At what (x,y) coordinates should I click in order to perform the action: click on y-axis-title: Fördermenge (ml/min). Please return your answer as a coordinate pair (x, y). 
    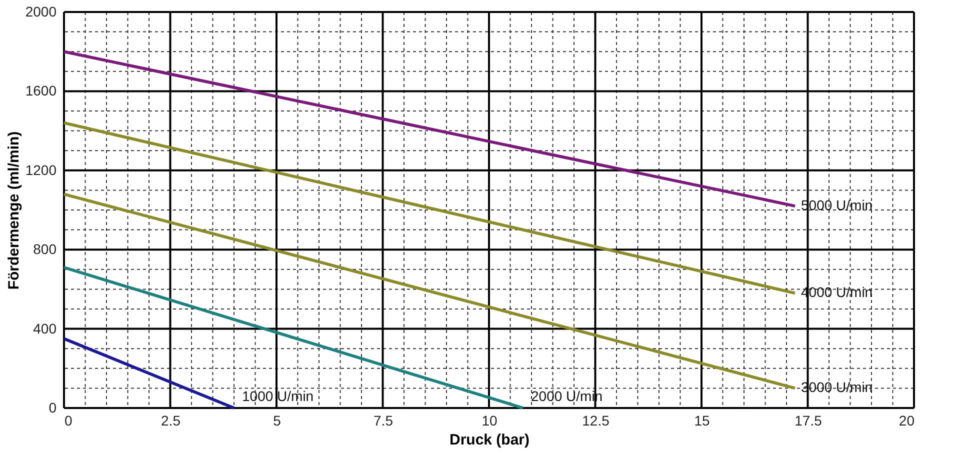
    Looking at the image, I should click on (13, 210).